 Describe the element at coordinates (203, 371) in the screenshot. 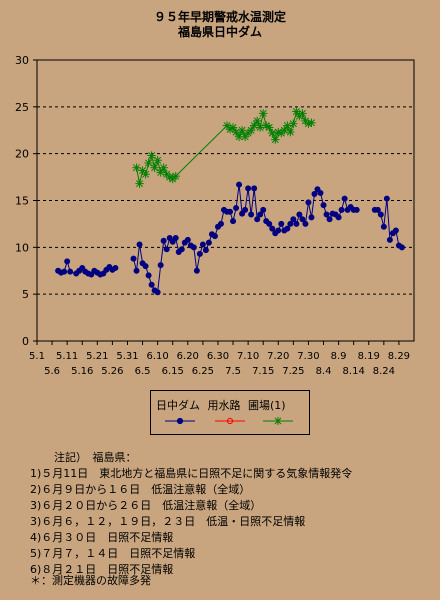

I see `x-tick-label-bottom-5: 6.25` at that location.